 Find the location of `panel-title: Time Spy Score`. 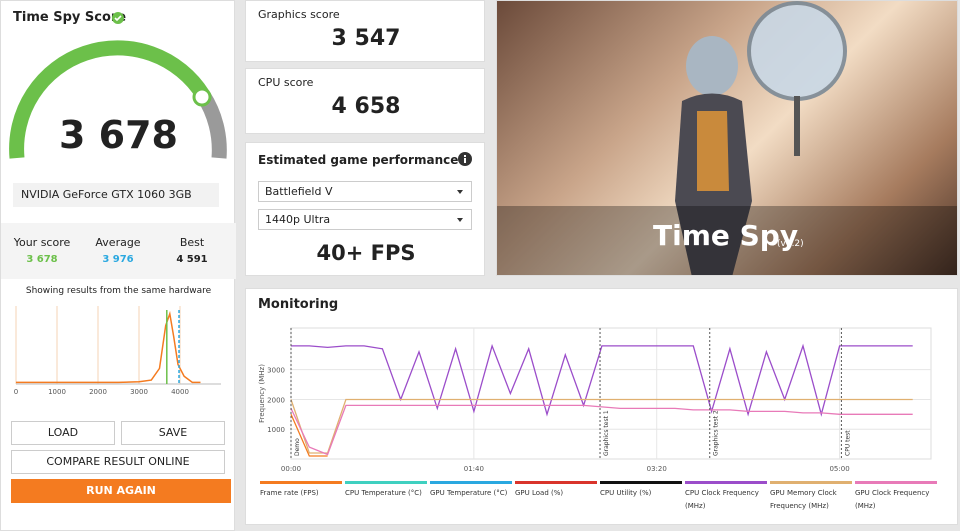

panel-title: Time Spy Score is located at coordinates (70, 17).